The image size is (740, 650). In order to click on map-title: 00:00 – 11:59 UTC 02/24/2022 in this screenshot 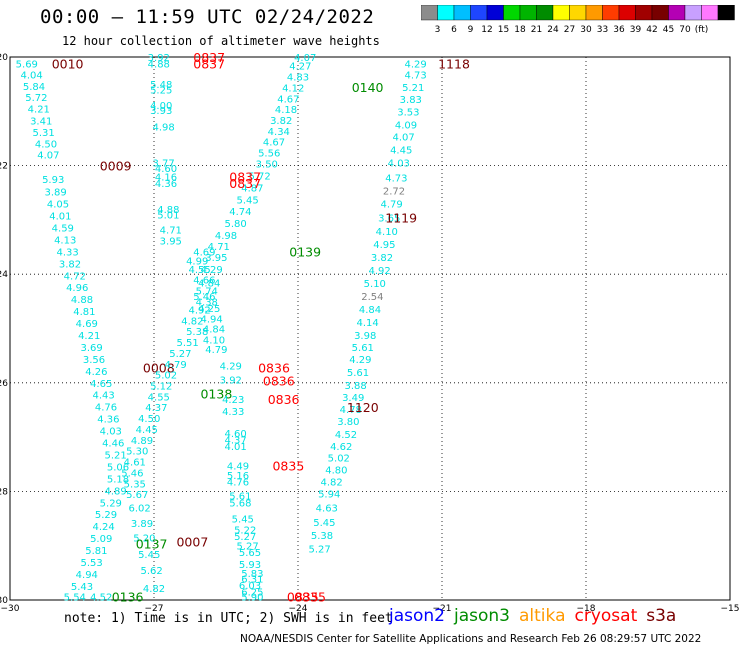, I will do `click(207, 17)`.